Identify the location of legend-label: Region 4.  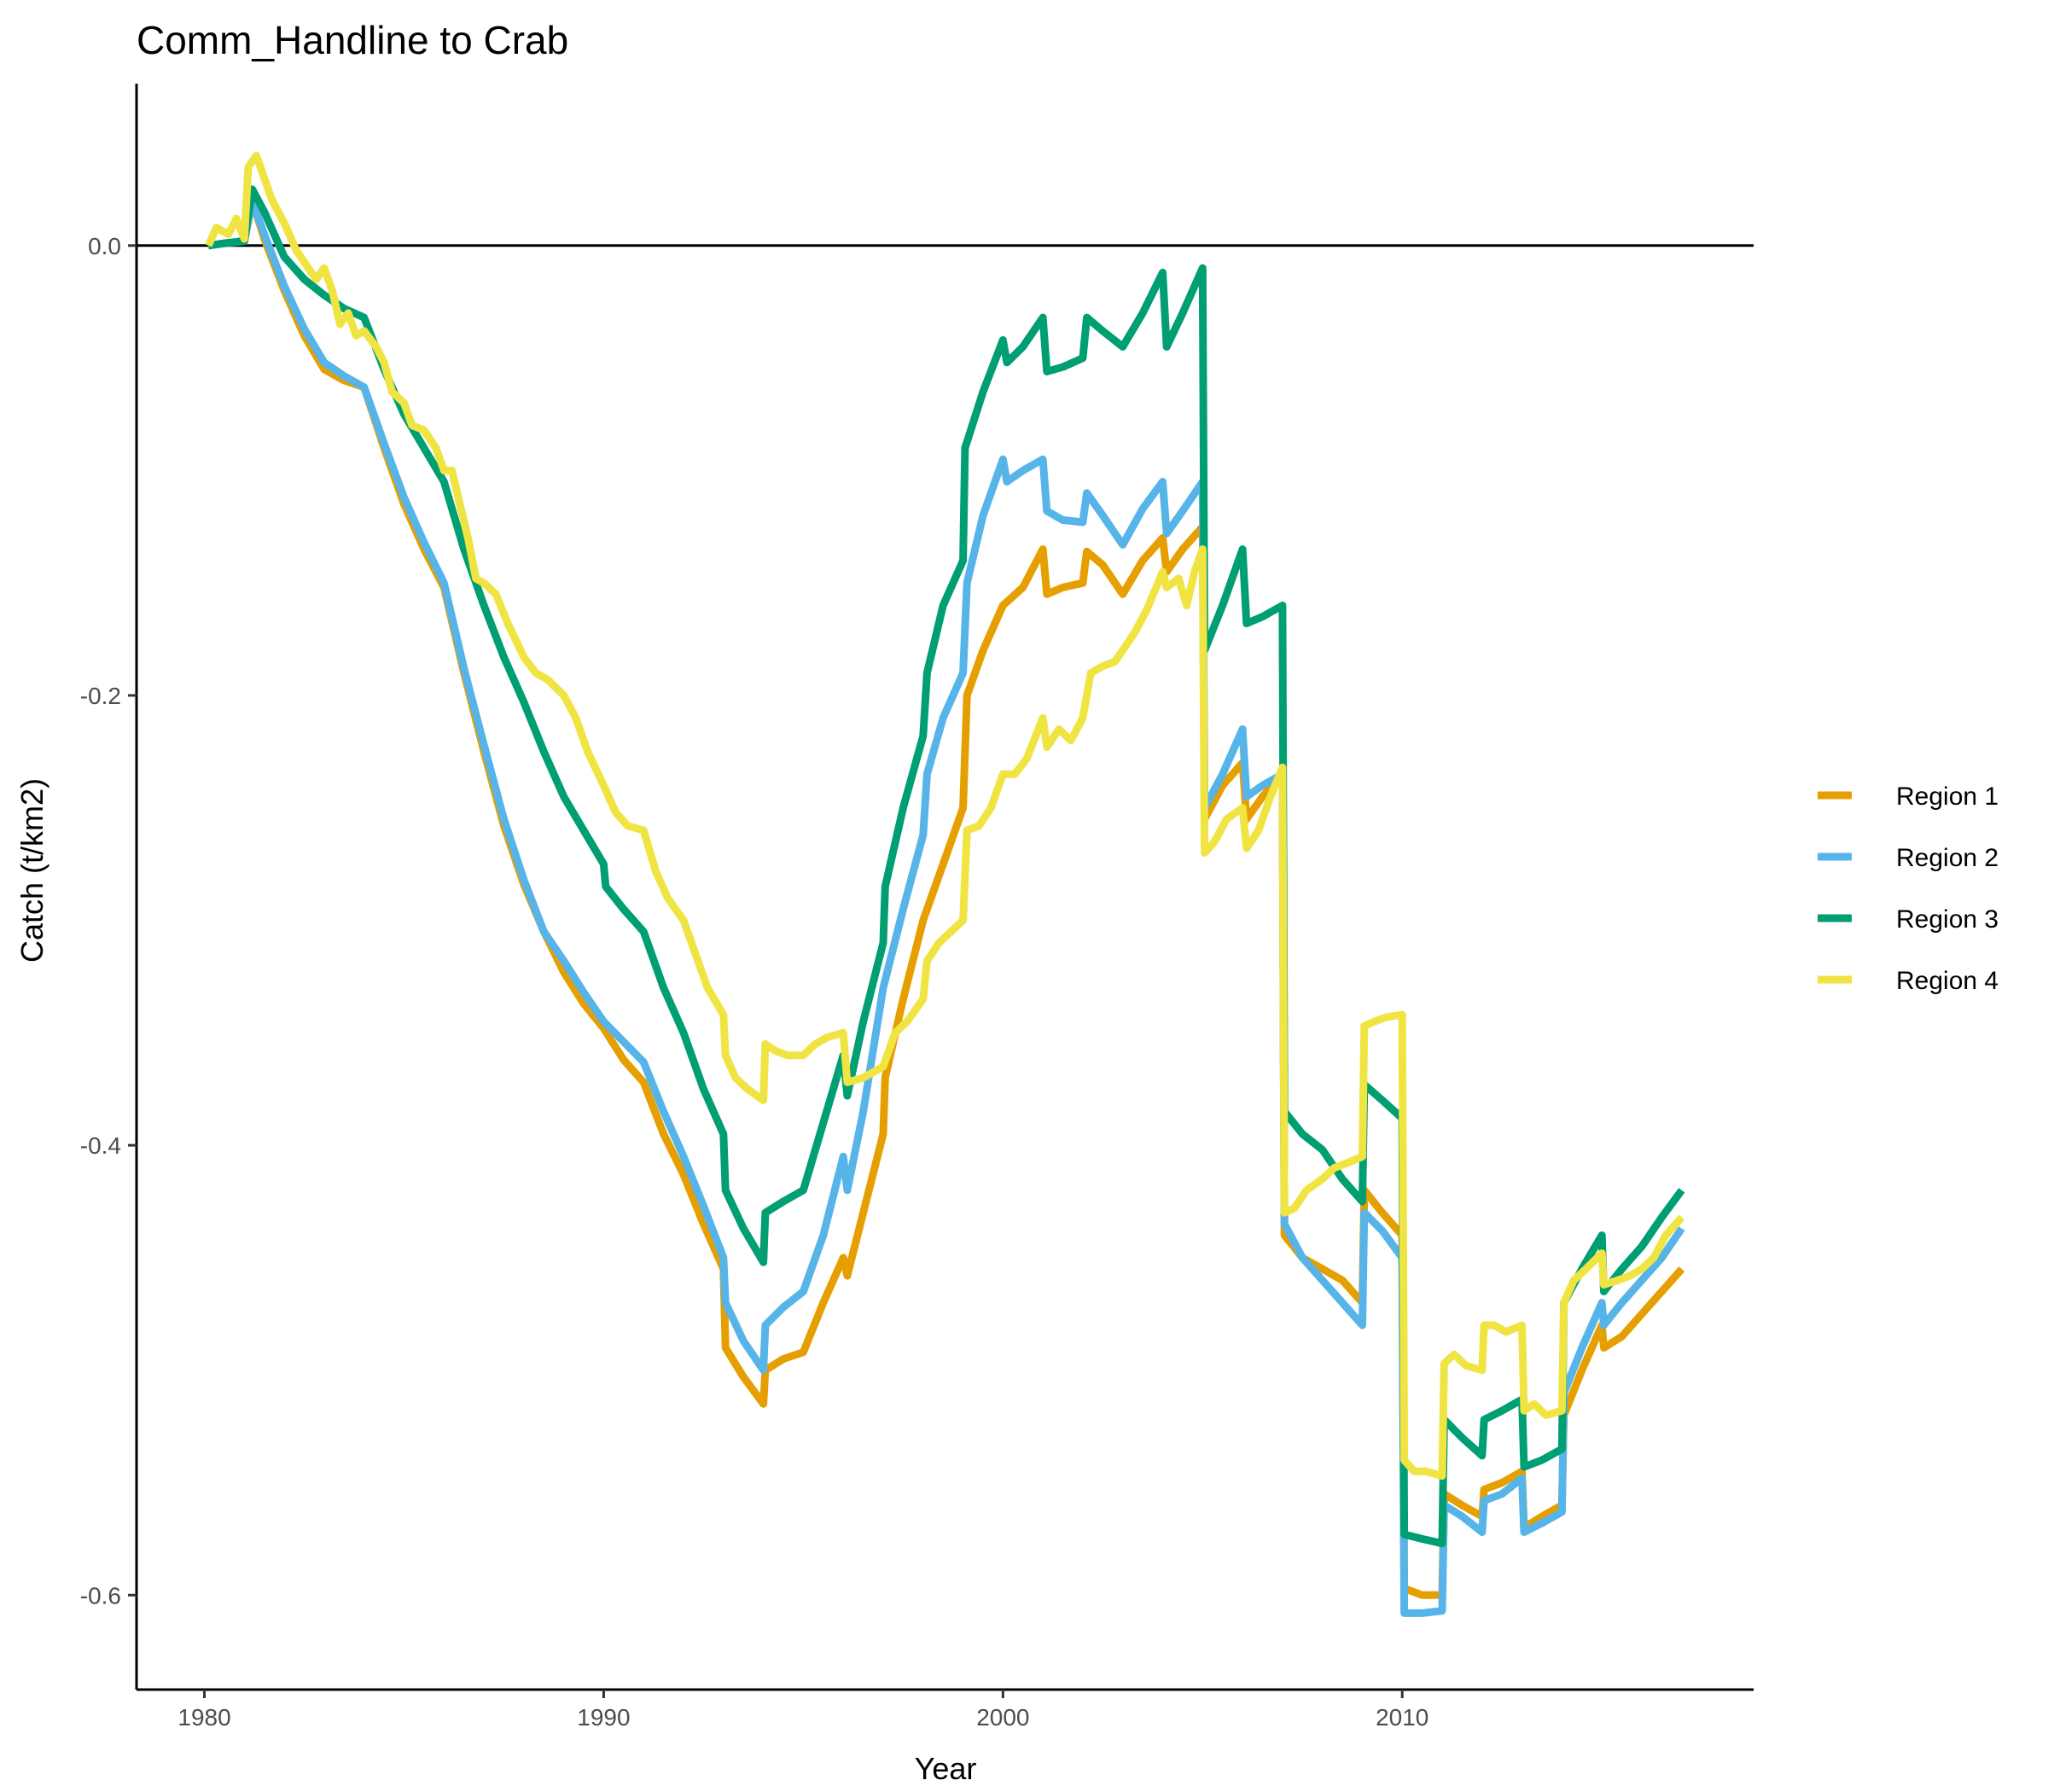
(1948, 981).